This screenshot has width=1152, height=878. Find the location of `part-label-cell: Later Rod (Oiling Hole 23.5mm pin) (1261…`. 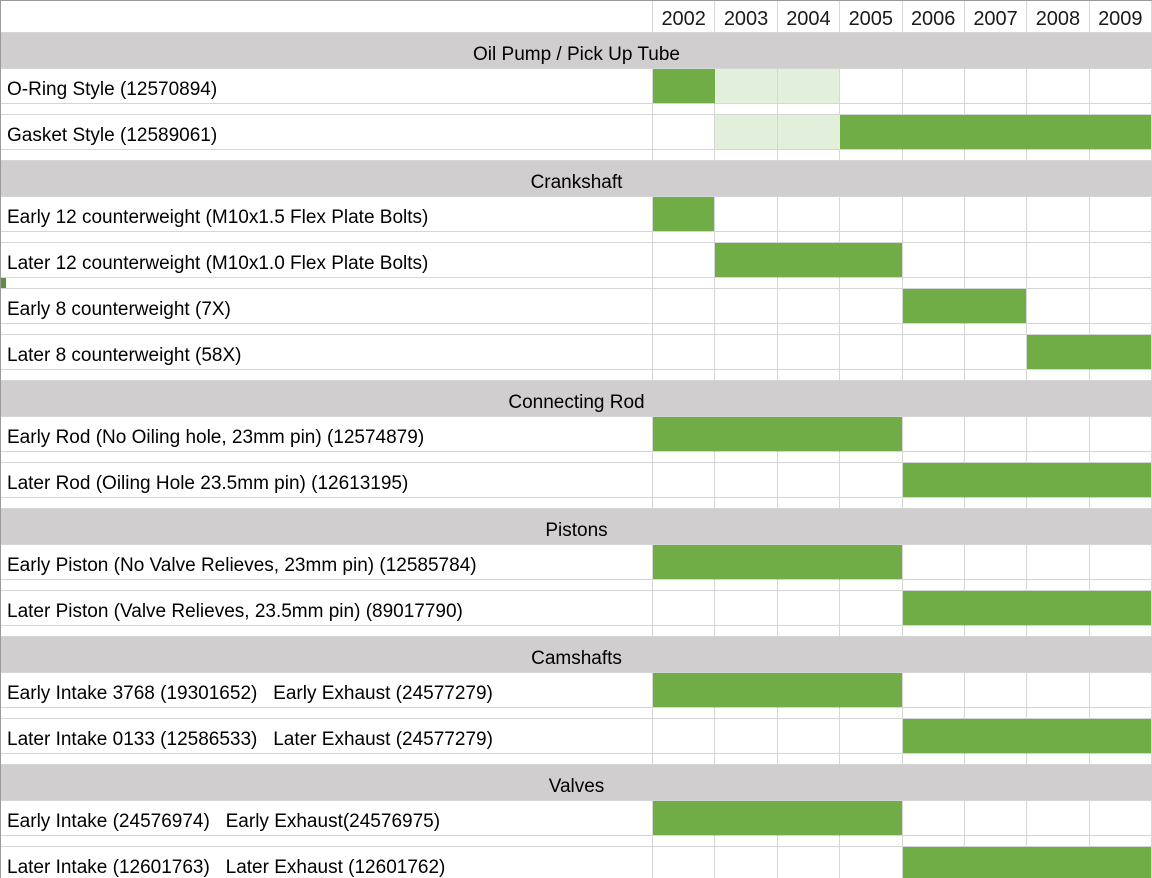

part-label-cell: Later Rod (Oiling Hole 23.5mm pin) (1261… is located at coordinates (327, 480).